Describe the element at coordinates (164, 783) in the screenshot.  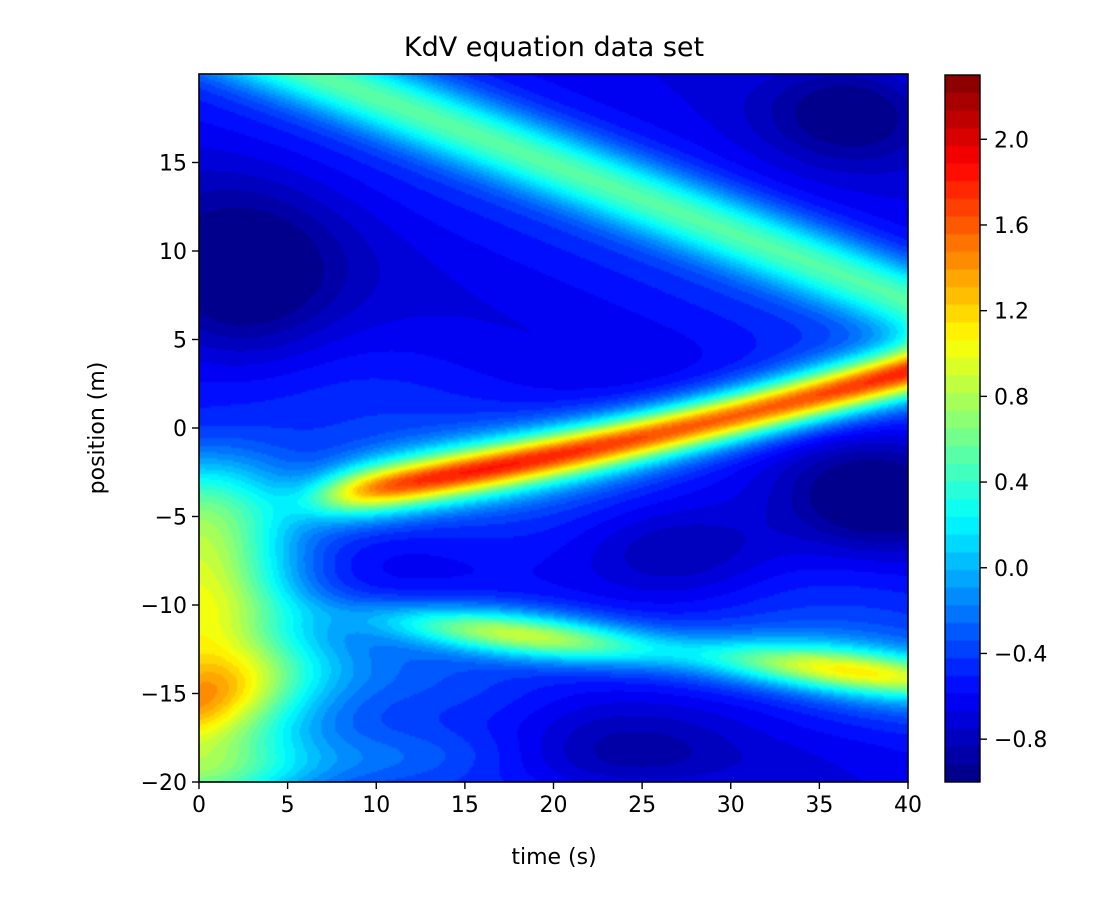
I see `y-tick-label: −20` at that location.